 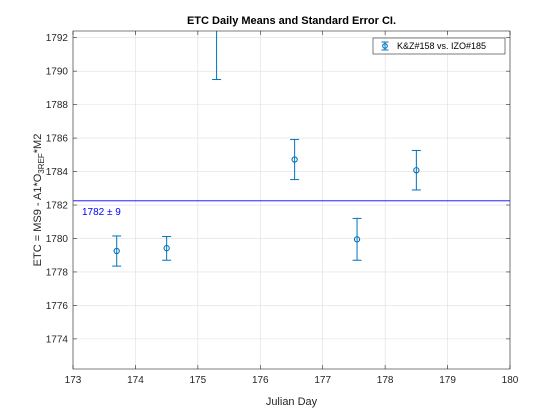 I want to click on legend: K&Z#158 vs. IZO#185, so click(x=439, y=46).